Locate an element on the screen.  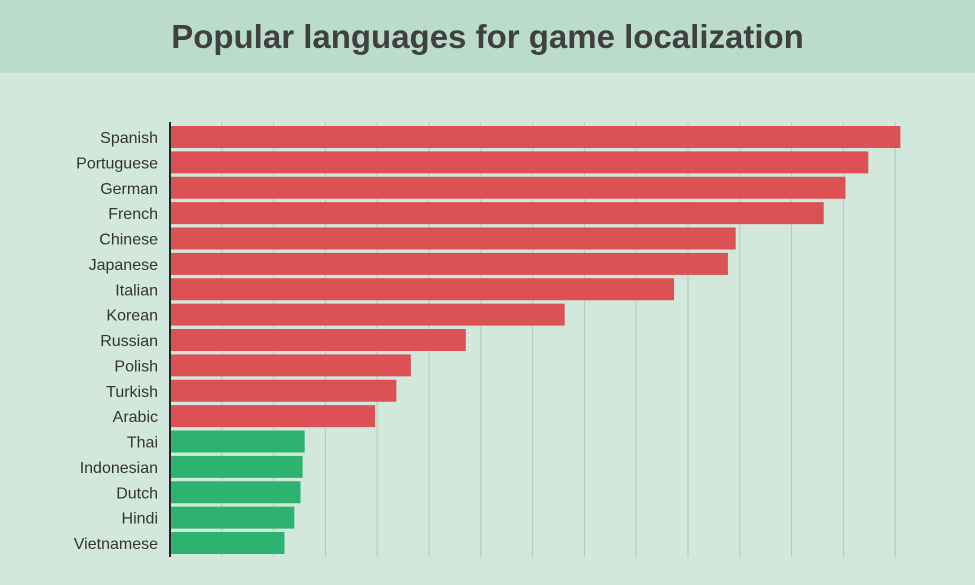
category-label: German is located at coordinates (129, 189).